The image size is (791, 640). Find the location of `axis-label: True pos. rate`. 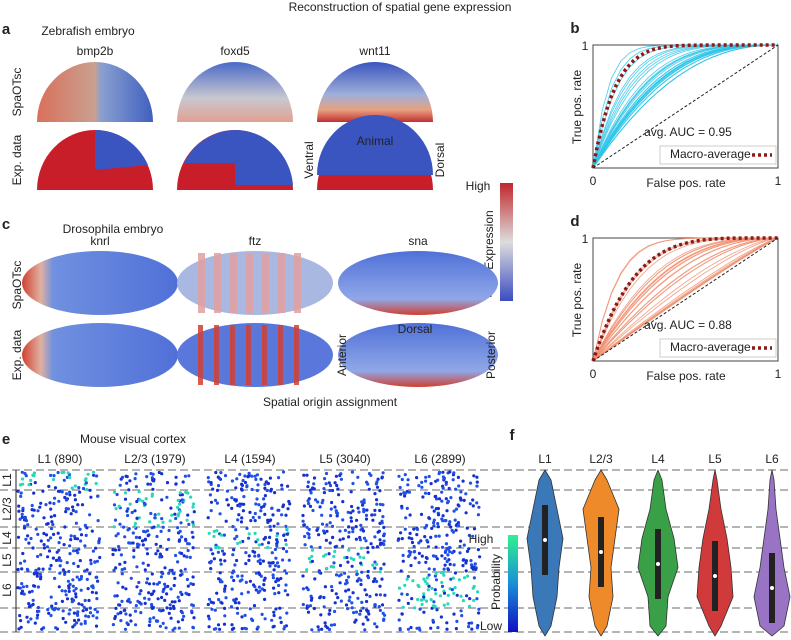

axis-label: True pos. rate is located at coordinates (577, 300).